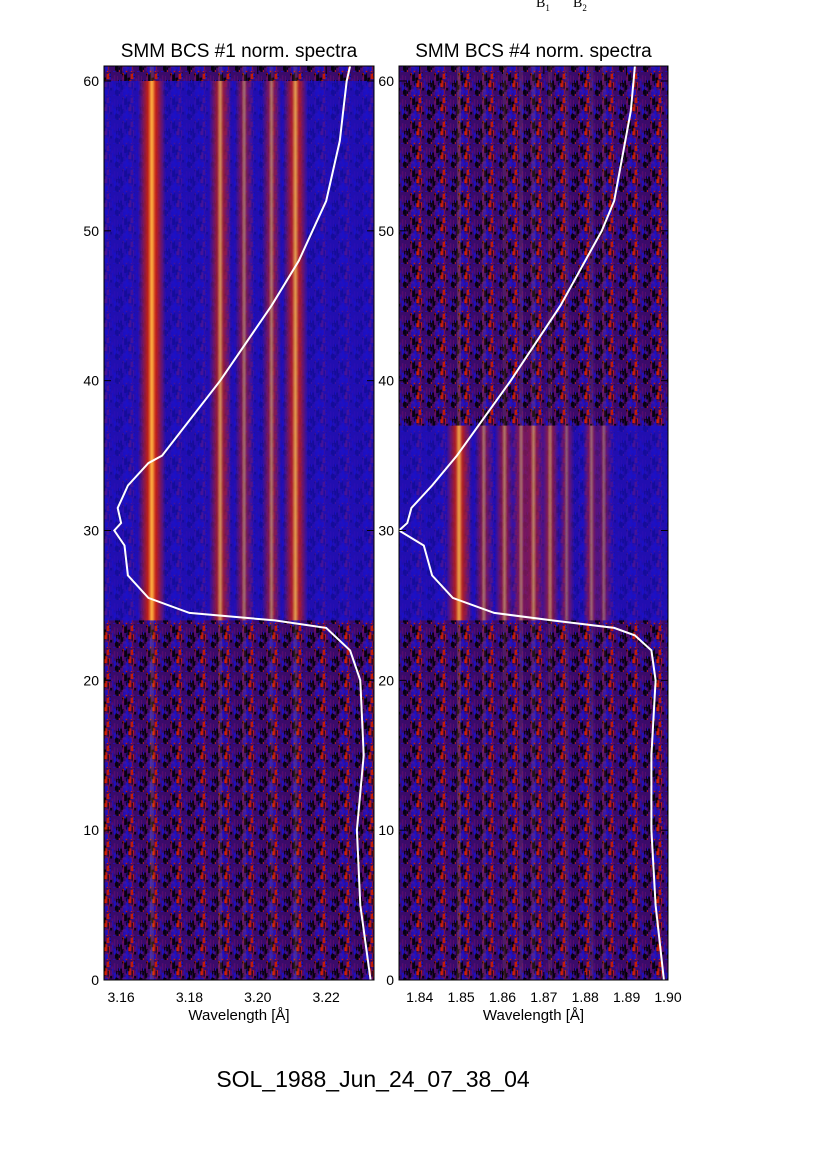  I want to click on x-tick-label: 1.88, so click(585, 997).